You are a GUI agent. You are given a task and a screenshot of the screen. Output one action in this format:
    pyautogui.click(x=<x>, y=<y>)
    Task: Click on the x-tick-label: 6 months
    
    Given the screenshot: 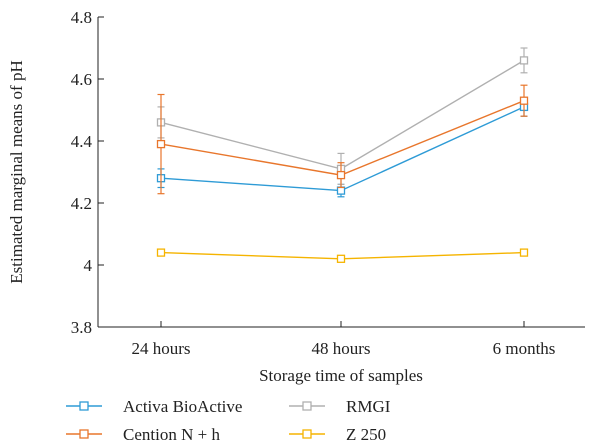 What is the action you would take?
    pyautogui.click(x=524, y=348)
    